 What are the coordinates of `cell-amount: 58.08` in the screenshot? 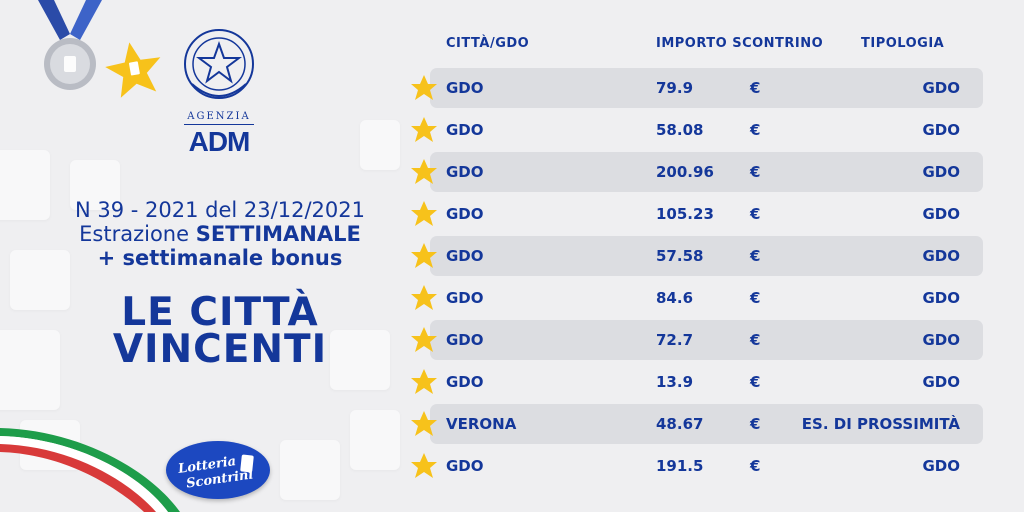 It's located at (680, 130).